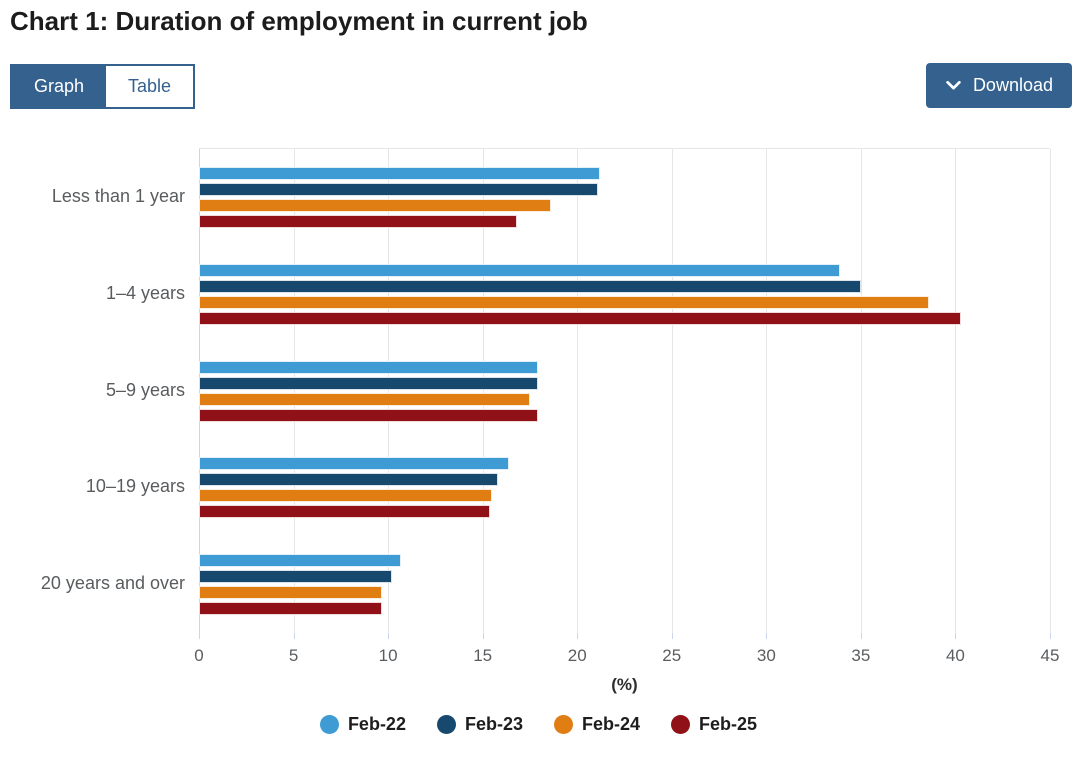  Describe the element at coordinates (953, 85) in the screenshot. I see `chevron-down-icon` at that location.